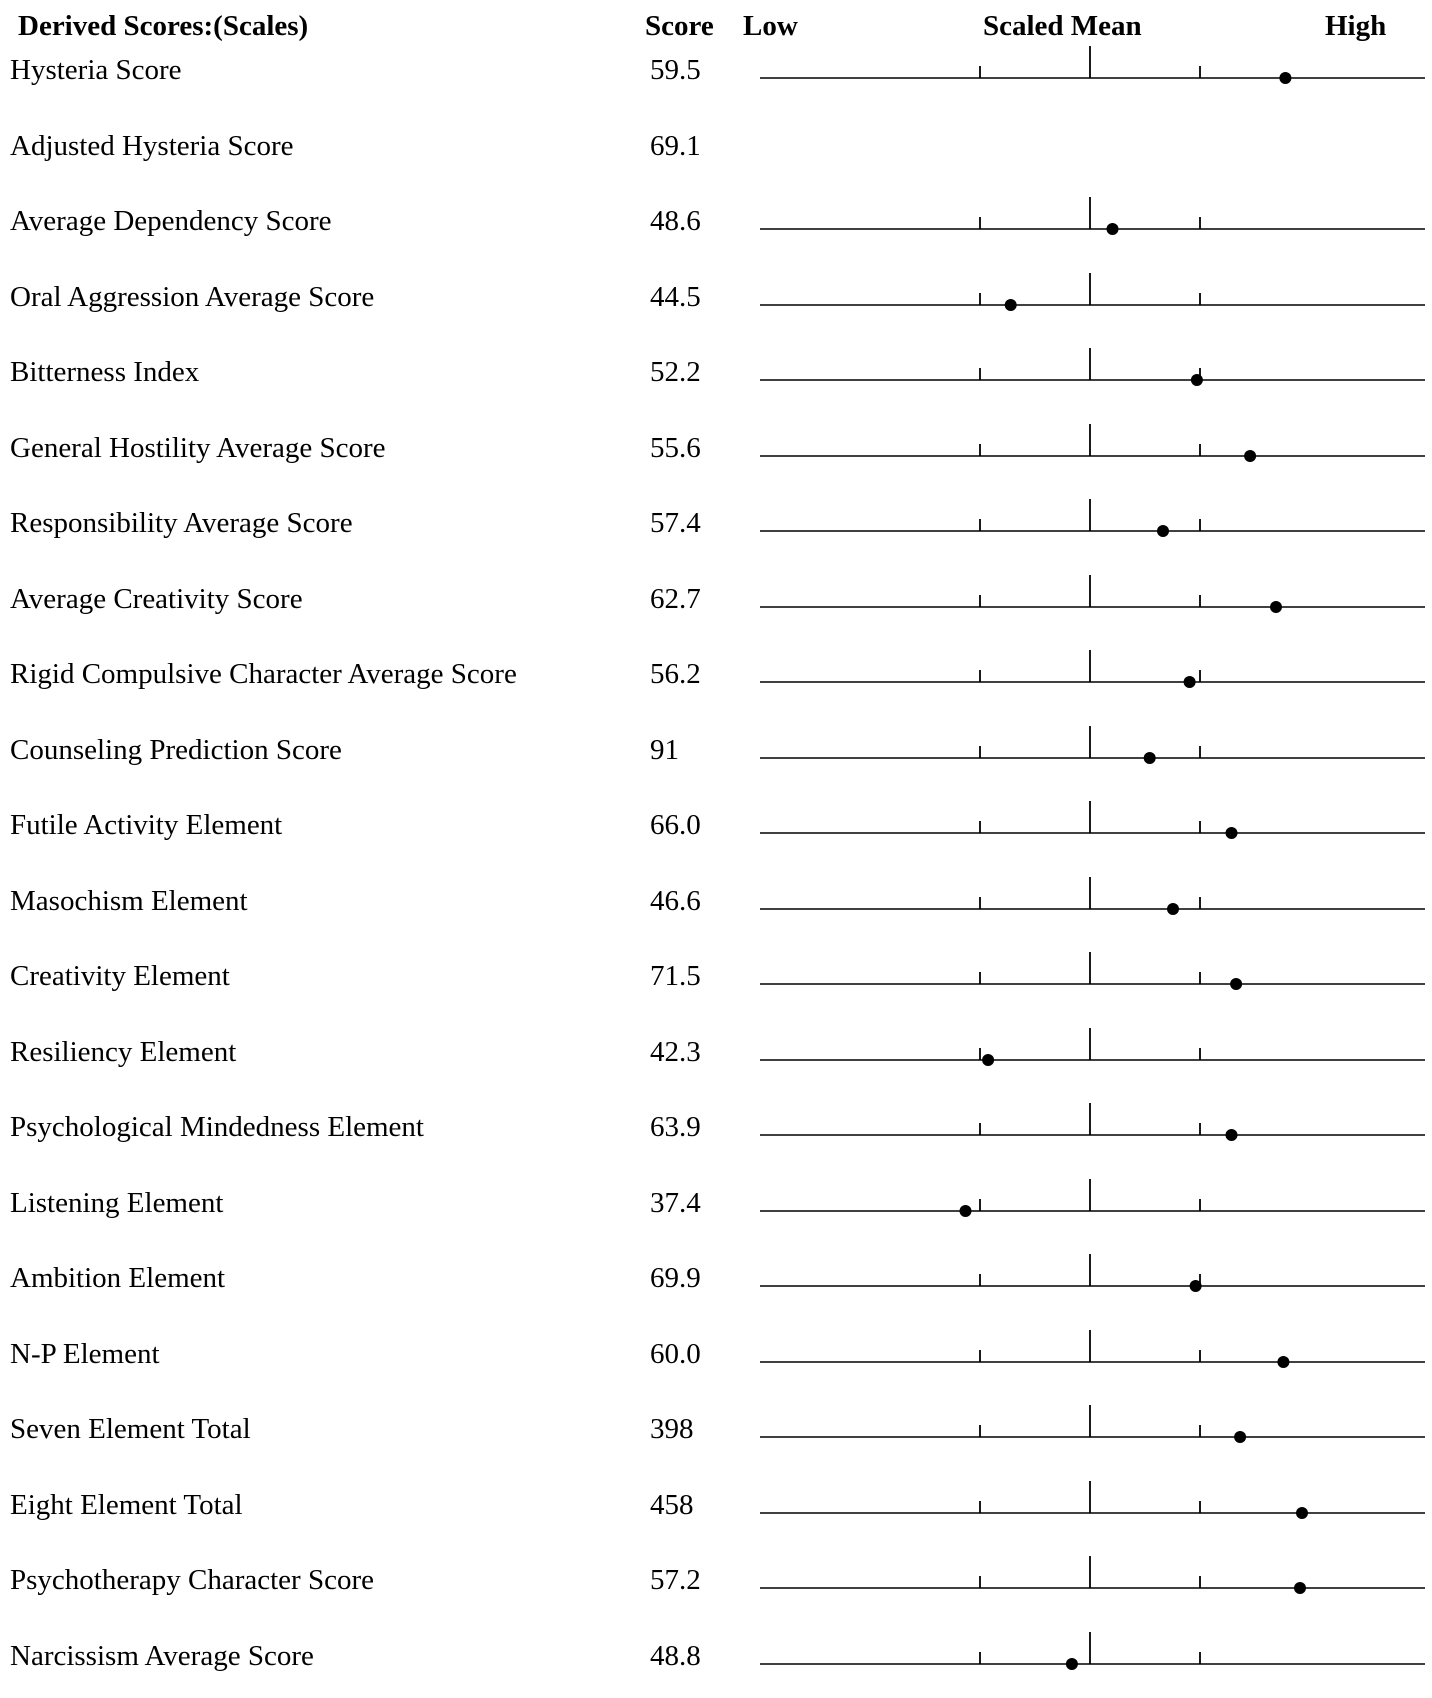 The width and height of the screenshot is (1432, 1698). Describe the element at coordinates (716, 1438) in the screenshot. I see `score-row: Seven Element Total 398` at that location.